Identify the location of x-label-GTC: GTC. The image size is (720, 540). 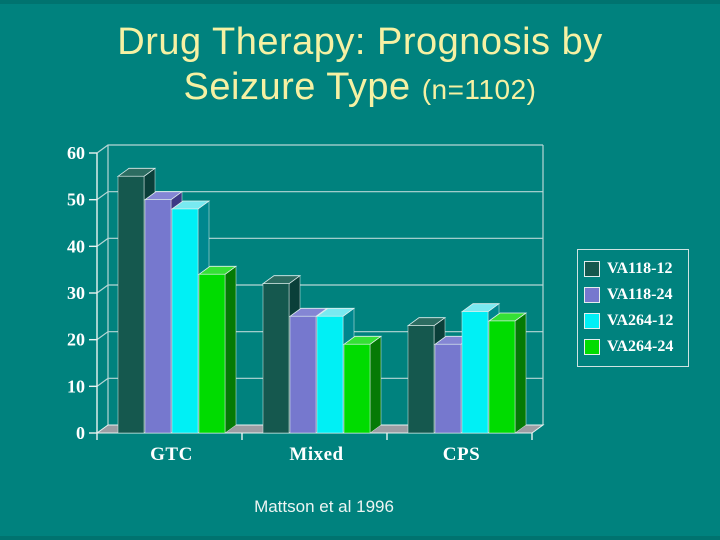
(171, 454).